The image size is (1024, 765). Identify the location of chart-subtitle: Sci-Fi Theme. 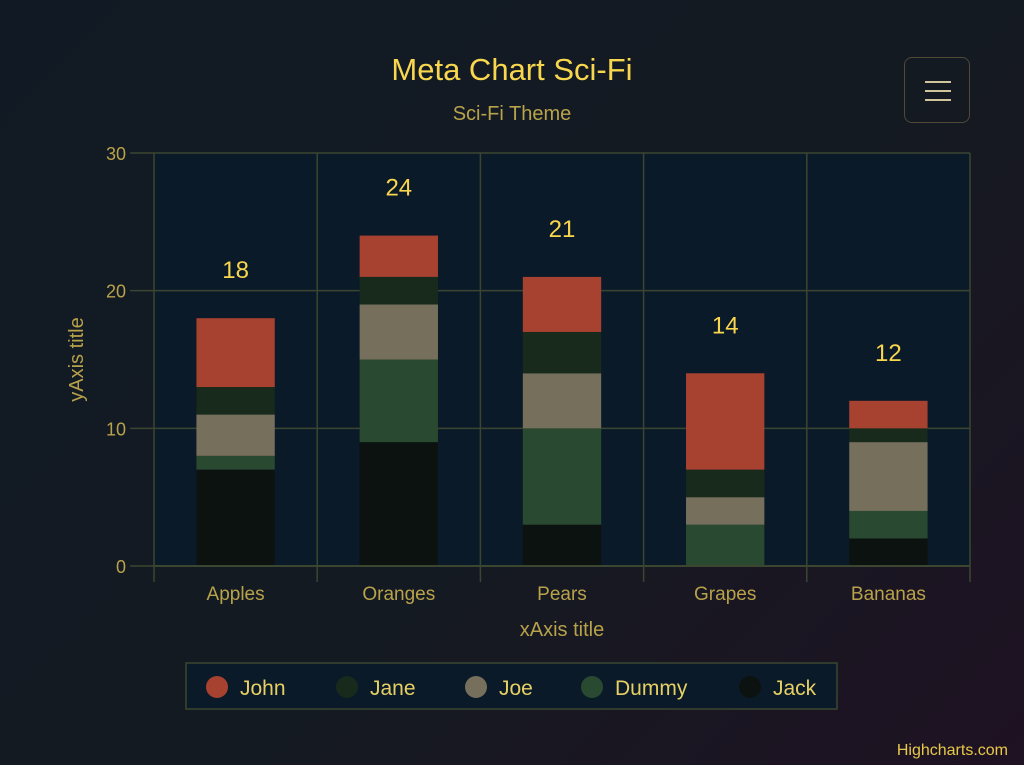
(512, 114).